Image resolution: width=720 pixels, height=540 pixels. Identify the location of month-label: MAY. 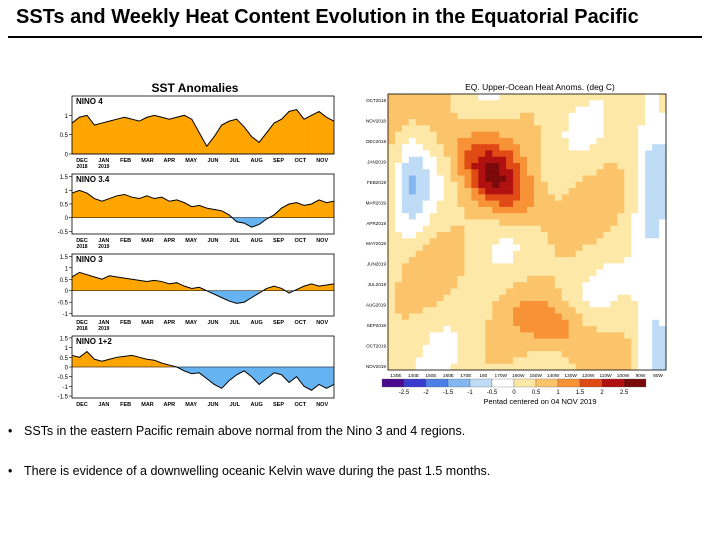
(191, 241).